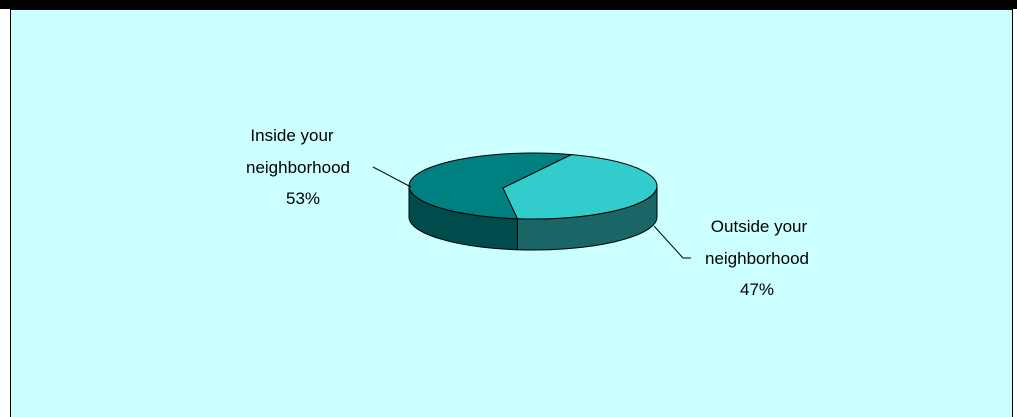 The width and height of the screenshot is (1017, 417). Describe the element at coordinates (491, 186) in the screenshot. I see `slice-top-inside` at that location.